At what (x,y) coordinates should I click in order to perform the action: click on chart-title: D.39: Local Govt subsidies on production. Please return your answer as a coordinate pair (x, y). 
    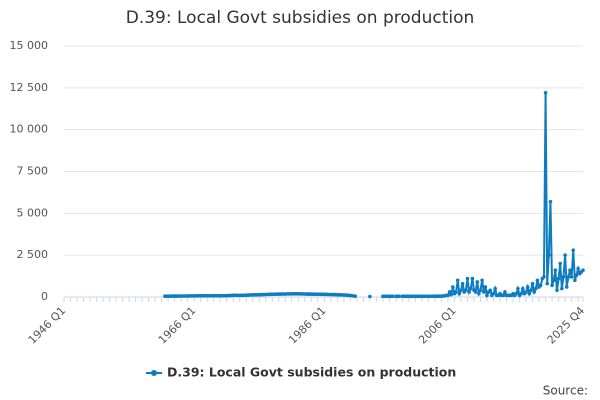
    Looking at the image, I should click on (300, 18).